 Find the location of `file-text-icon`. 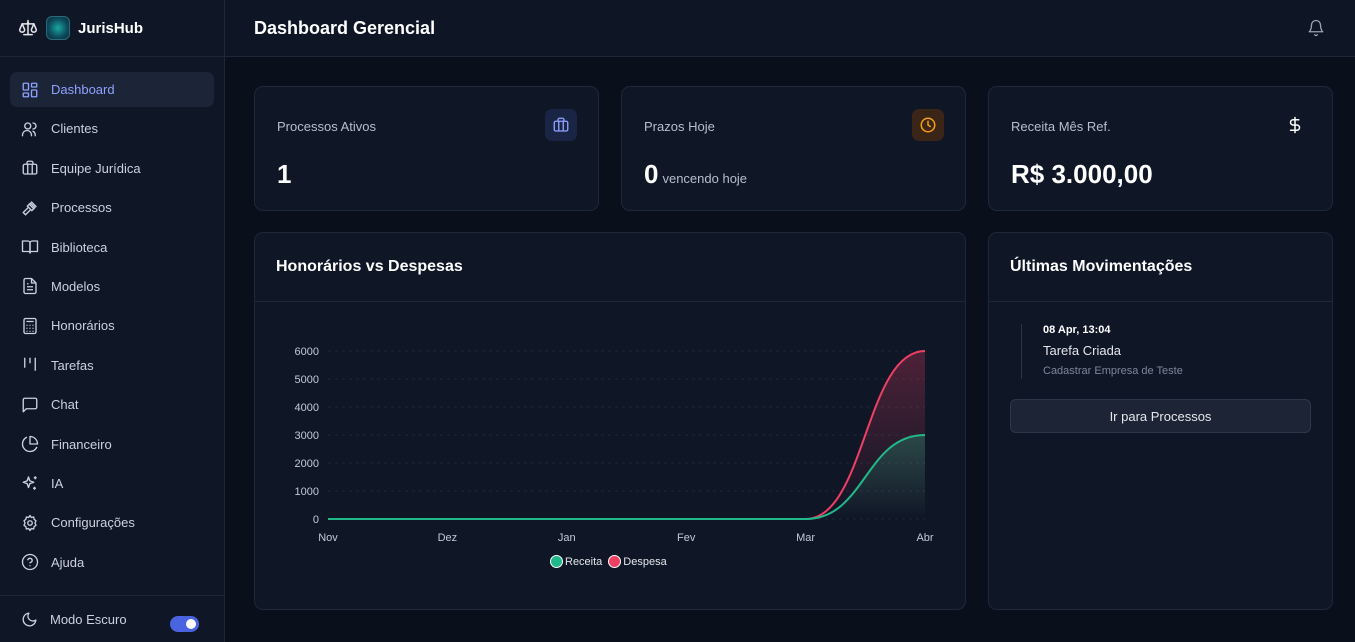

file-text-icon is located at coordinates (30, 286).